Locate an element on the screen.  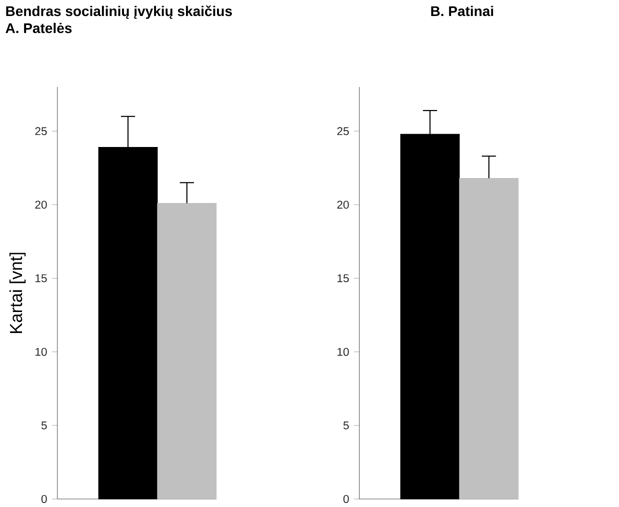
chart-subtitle: A. Patelės is located at coordinates (39, 27).